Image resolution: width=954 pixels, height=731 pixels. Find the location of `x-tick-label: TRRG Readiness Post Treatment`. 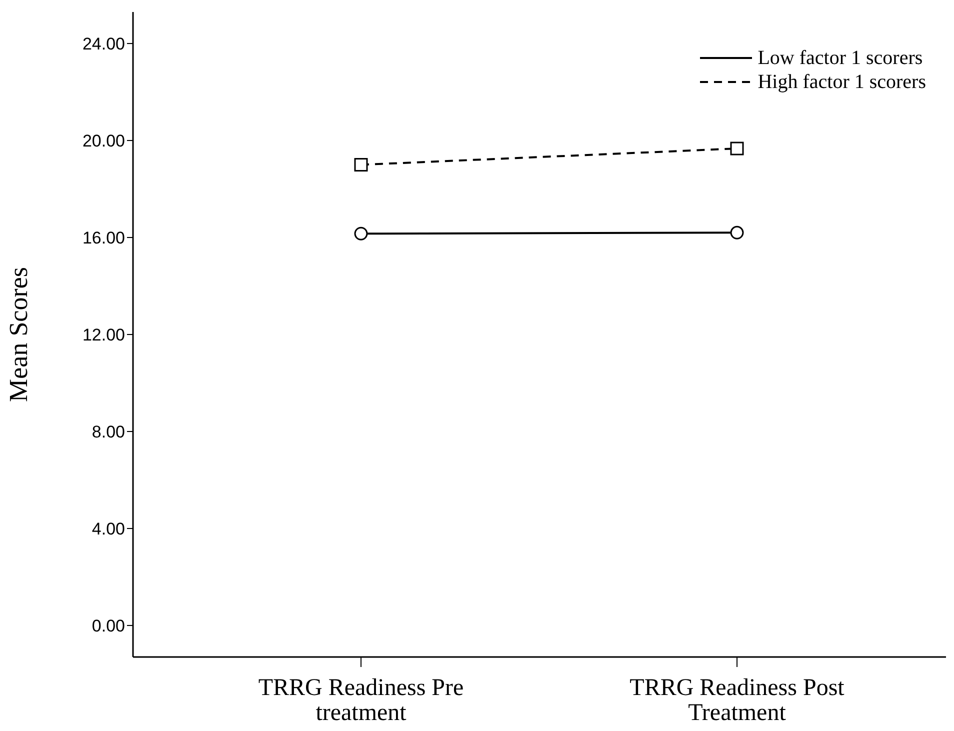

x-tick-label: TRRG Readiness Post Treatment is located at coordinates (737, 700).